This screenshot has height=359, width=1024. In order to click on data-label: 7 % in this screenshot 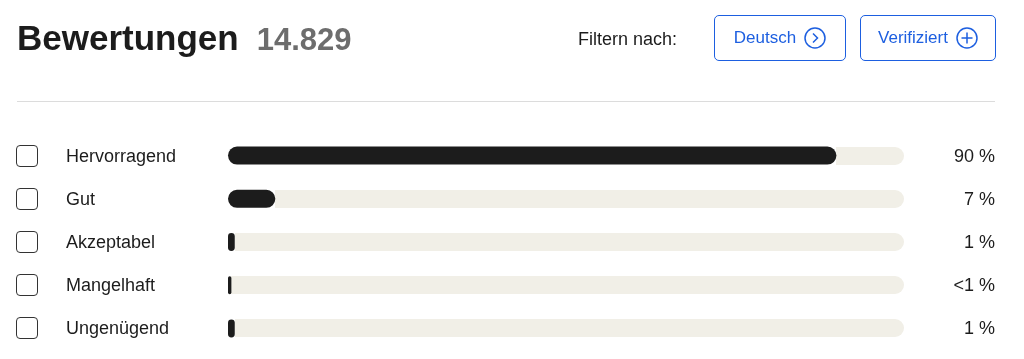, I will do `click(979, 198)`.